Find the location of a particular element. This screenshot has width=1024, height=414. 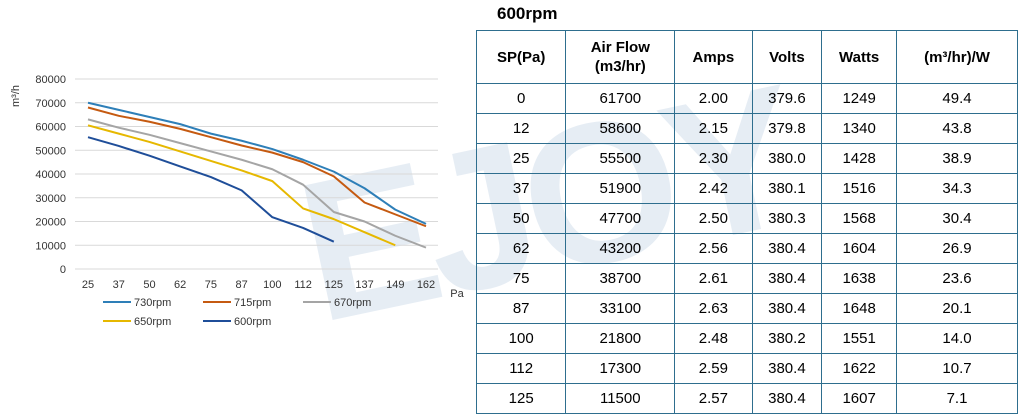

table-cell: 1428 is located at coordinates (859, 158).